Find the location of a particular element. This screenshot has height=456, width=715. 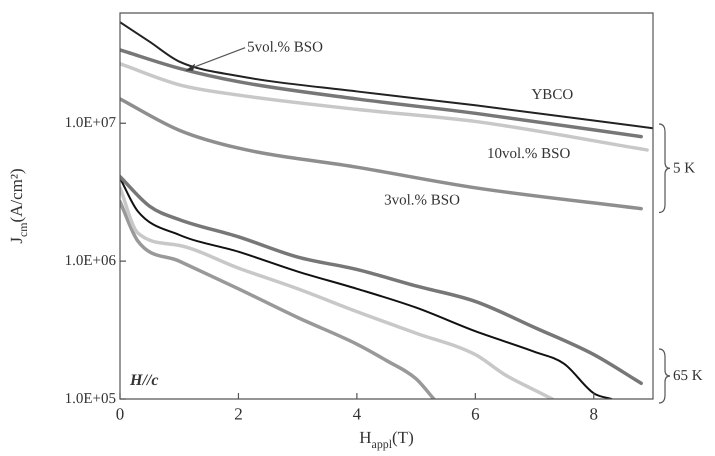

annotation: H//c is located at coordinates (143, 380).